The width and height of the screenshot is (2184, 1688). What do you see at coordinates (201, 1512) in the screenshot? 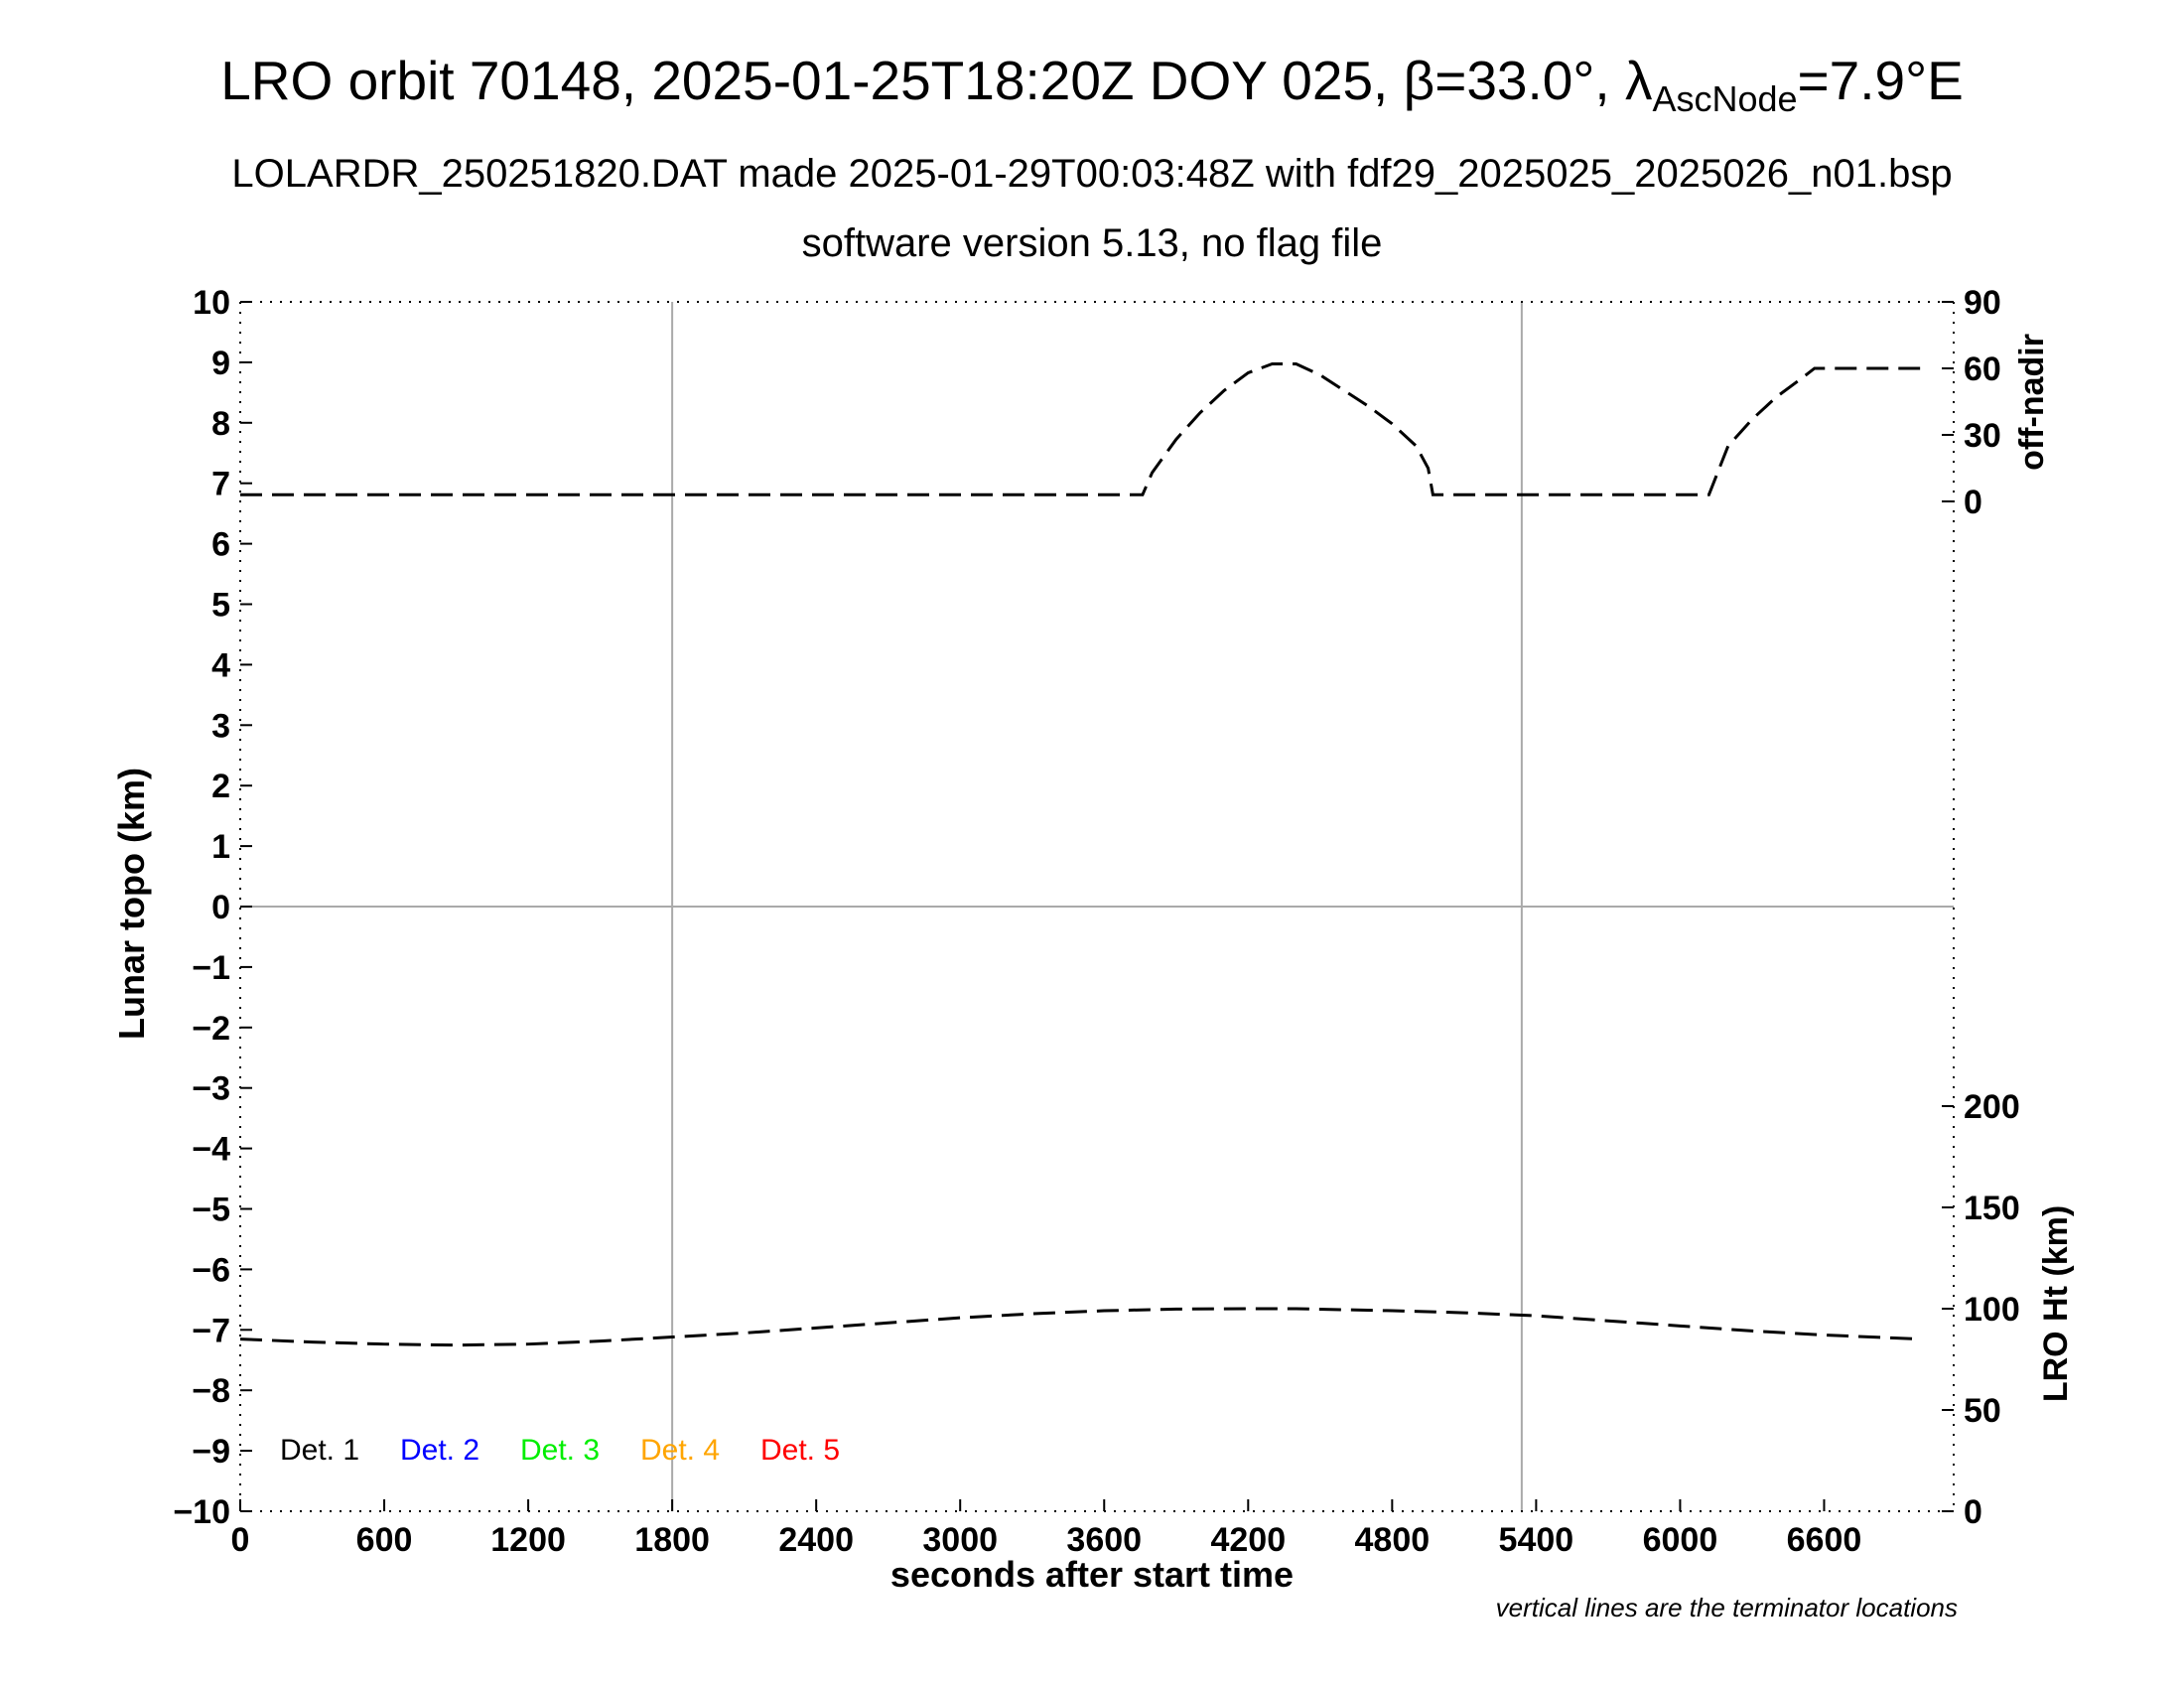
I see `y-tick-label: −10` at bounding box center [201, 1512].